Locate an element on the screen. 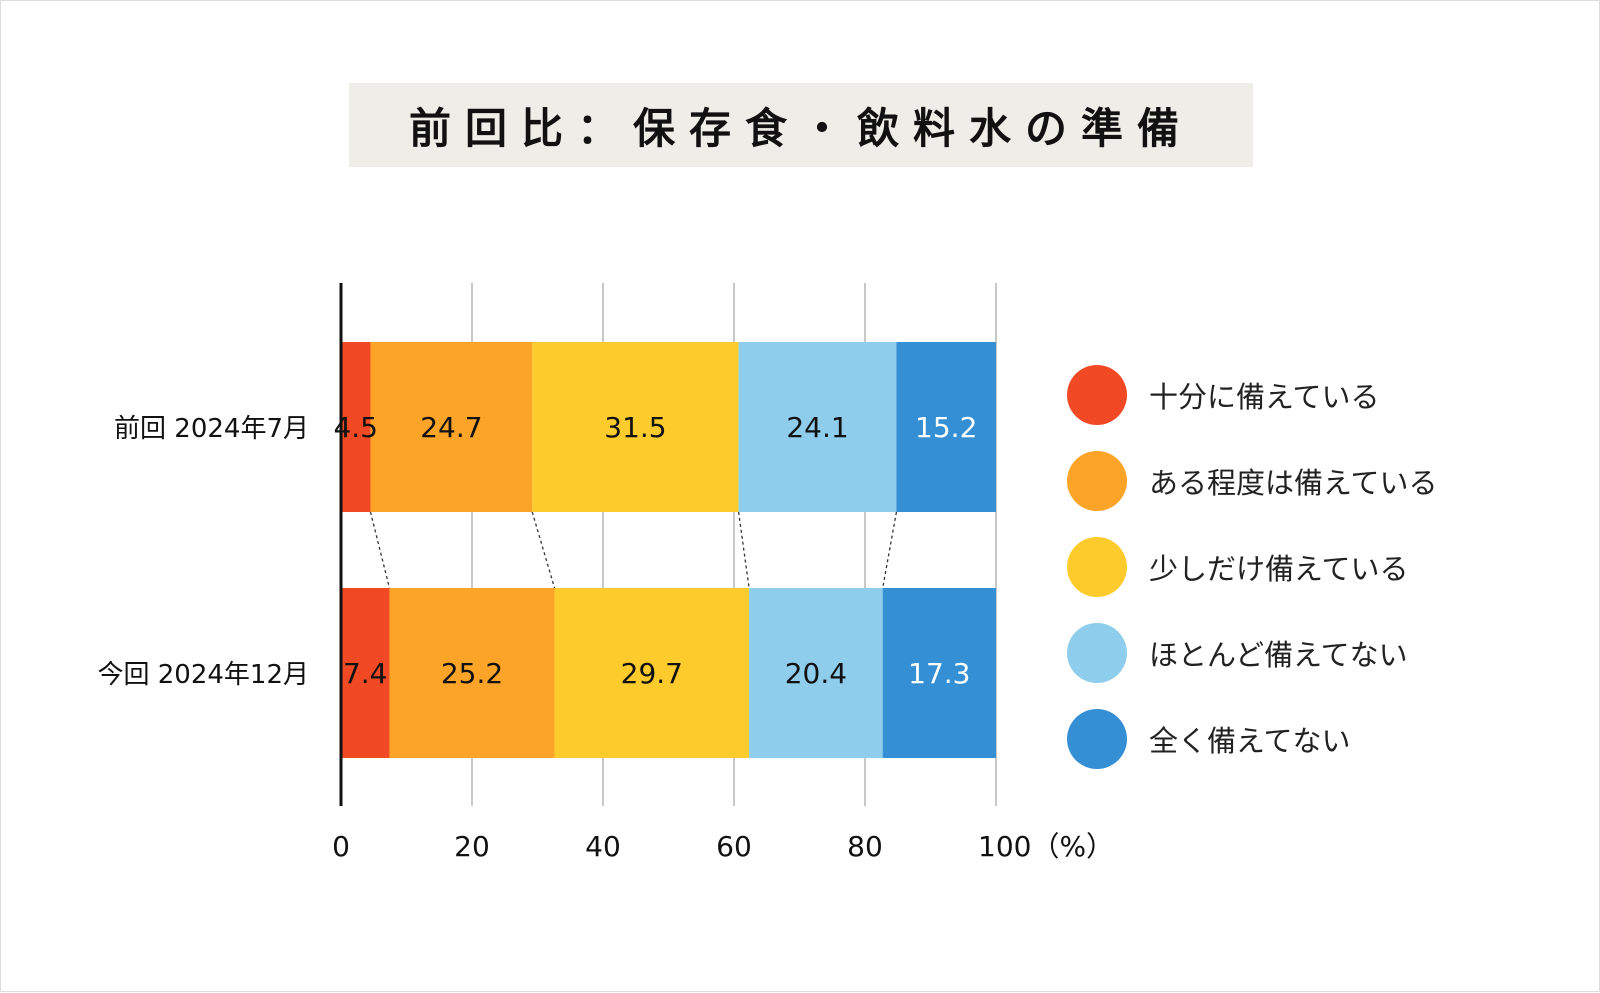  data-label-1-2: 29.7 is located at coordinates (652, 673).